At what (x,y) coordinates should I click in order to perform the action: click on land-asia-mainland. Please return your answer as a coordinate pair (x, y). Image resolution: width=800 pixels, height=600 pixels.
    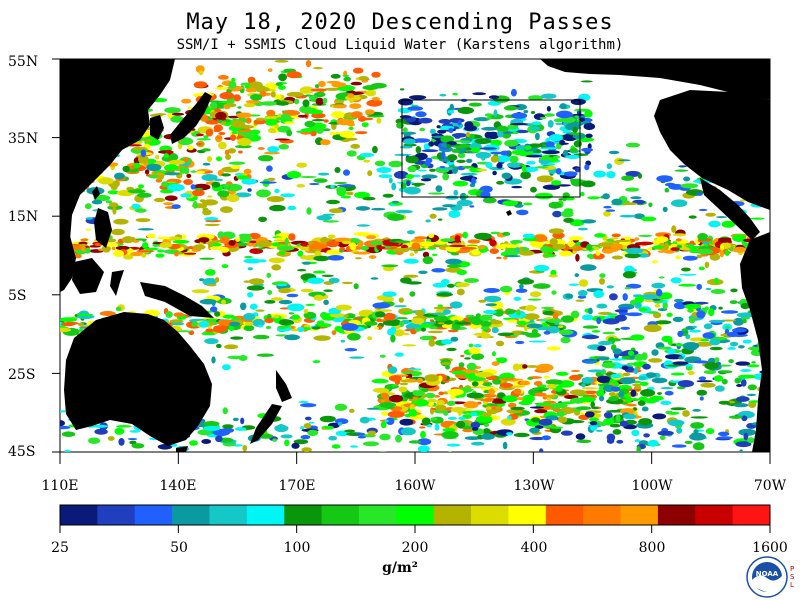
    Looking at the image, I should click on (117, 158).